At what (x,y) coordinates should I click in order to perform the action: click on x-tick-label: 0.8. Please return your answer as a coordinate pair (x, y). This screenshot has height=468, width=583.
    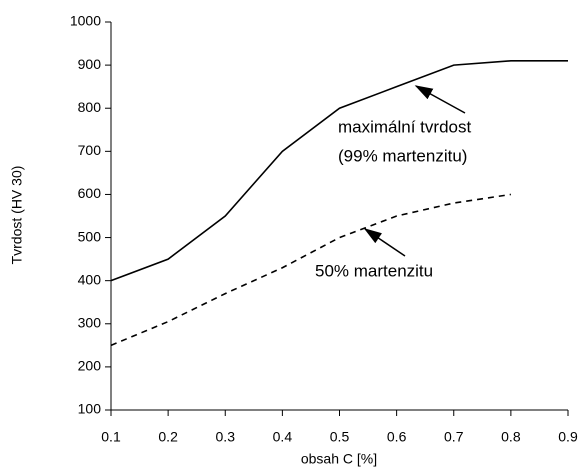
    Looking at the image, I should click on (511, 437).